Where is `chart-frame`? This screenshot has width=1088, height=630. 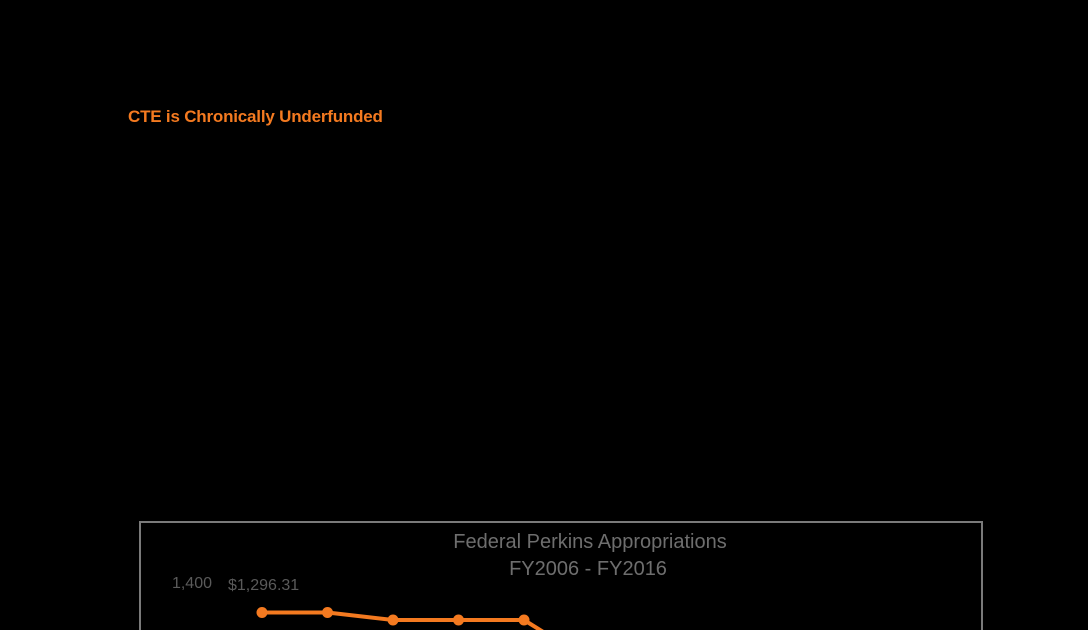
chart-frame is located at coordinates (561, 575).